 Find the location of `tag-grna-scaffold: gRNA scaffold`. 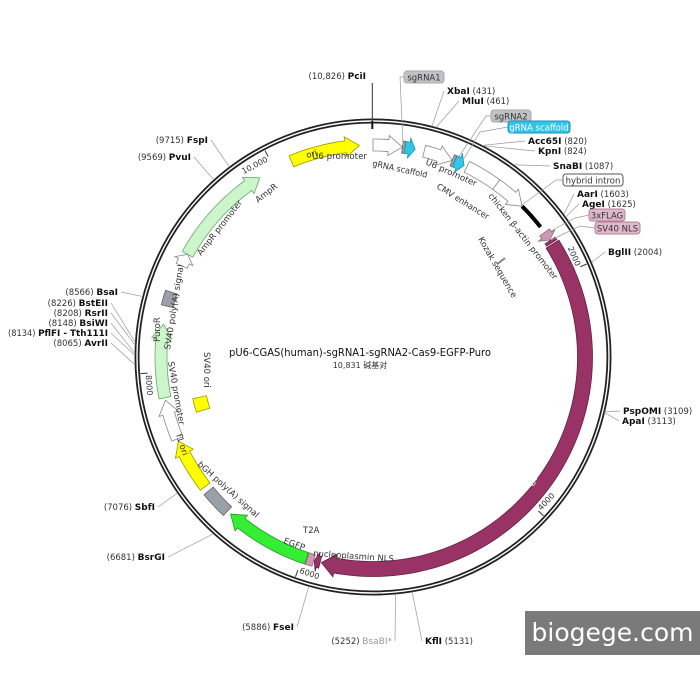

tag-grna-scaffold: gRNA scaffold is located at coordinates (539, 127).